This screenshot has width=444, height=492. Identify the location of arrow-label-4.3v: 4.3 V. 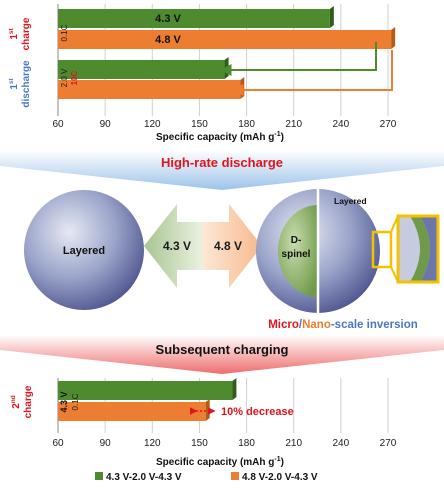
(177, 246).